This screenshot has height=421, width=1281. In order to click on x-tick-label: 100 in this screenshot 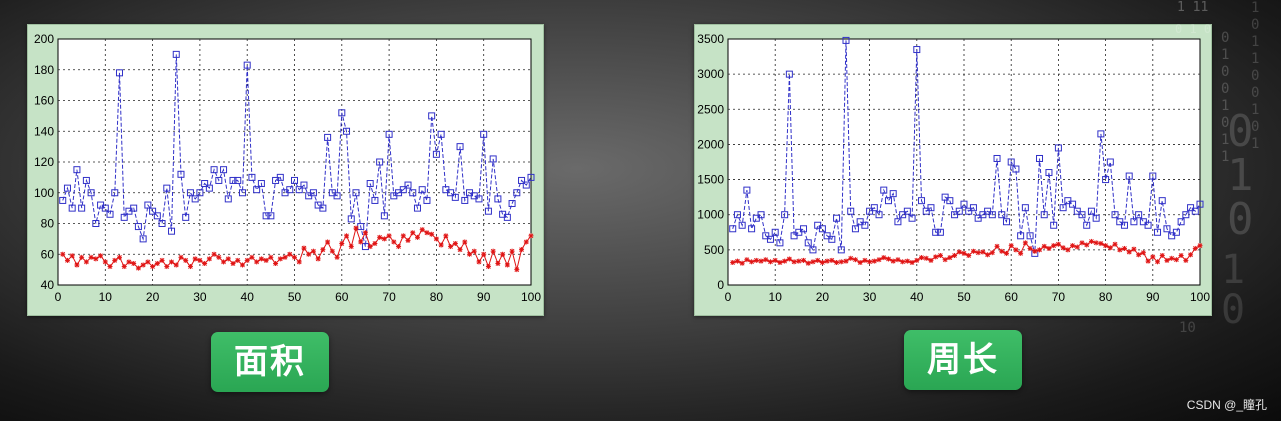, I will do `click(531, 297)`.